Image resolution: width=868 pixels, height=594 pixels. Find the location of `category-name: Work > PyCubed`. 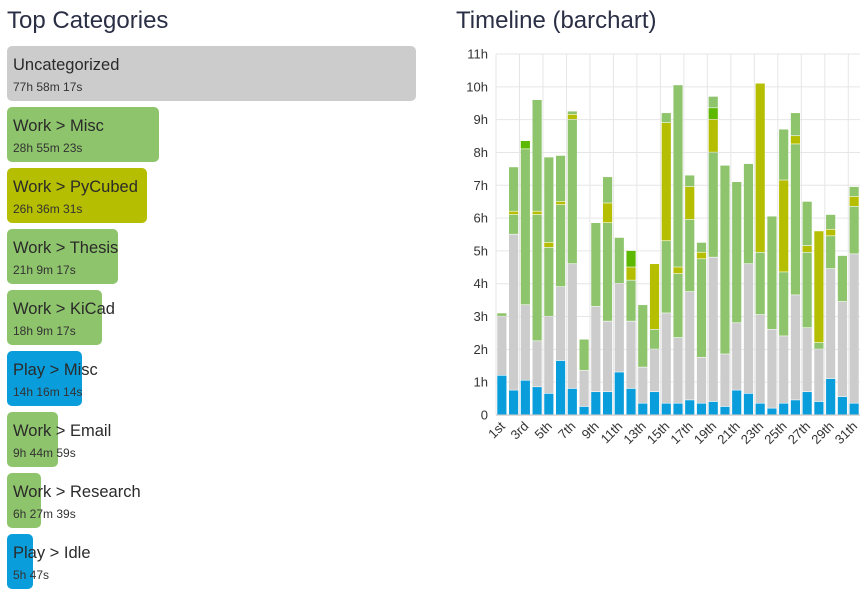

category-name: Work > PyCubed is located at coordinates (75, 187).